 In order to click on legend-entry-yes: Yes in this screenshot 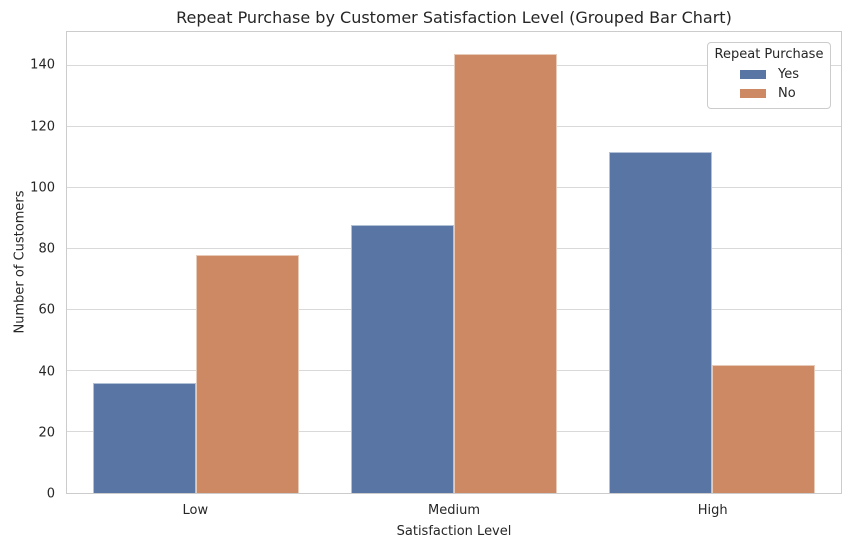, I will do `click(785, 74)`.